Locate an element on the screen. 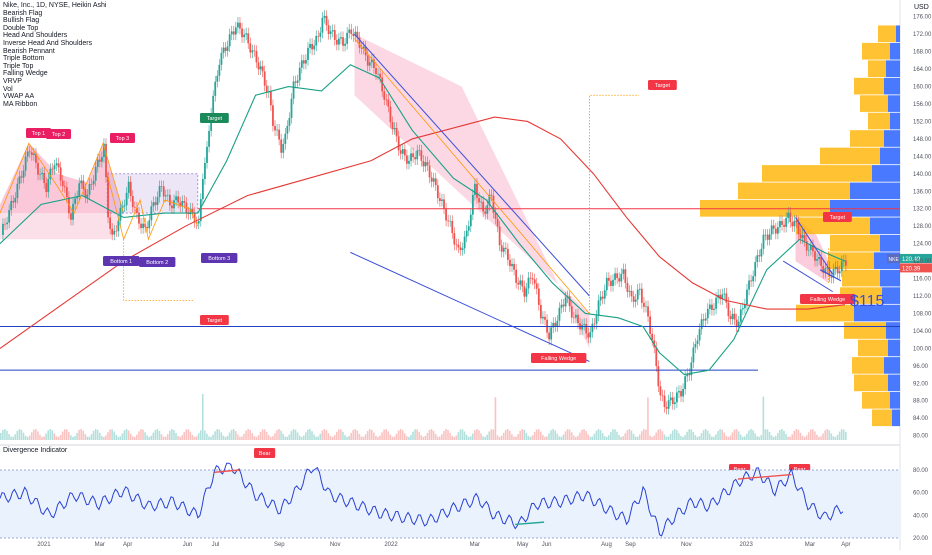 This screenshot has width=932, height=555. pattern-label-top1 is located at coordinates (38, 133).